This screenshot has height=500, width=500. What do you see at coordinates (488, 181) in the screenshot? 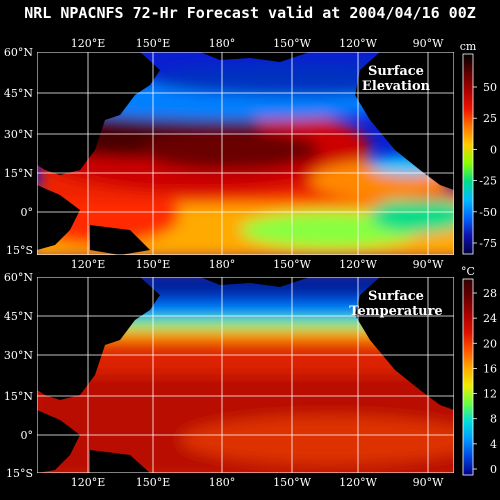
I see `colorbar-tick-label: -25` at bounding box center [488, 181].